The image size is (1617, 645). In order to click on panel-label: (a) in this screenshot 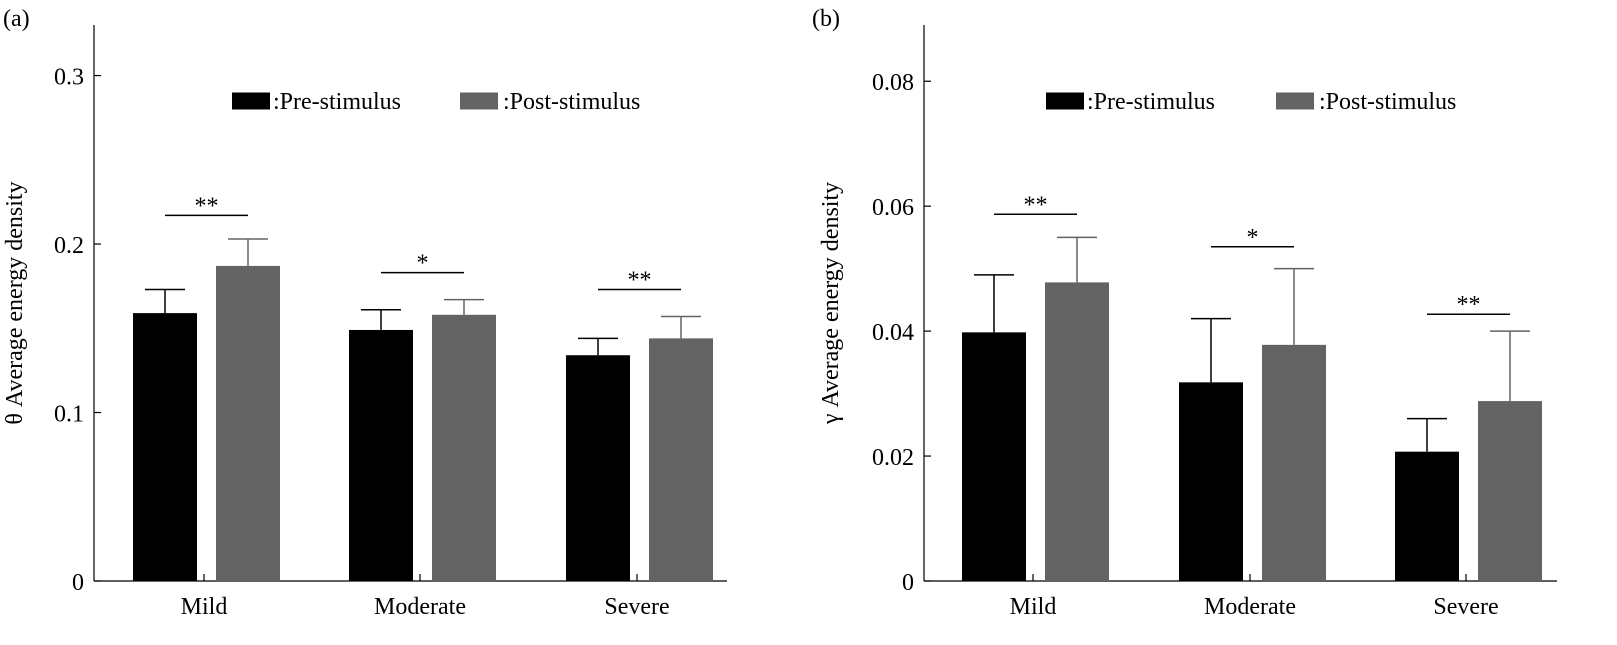, I will do `click(16, 19)`.